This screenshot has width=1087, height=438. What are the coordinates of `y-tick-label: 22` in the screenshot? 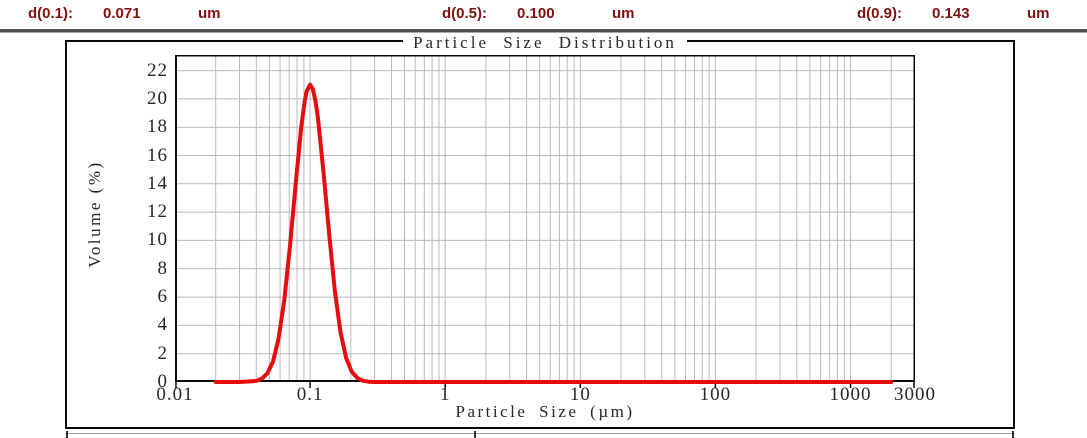 It's located at (157, 70).